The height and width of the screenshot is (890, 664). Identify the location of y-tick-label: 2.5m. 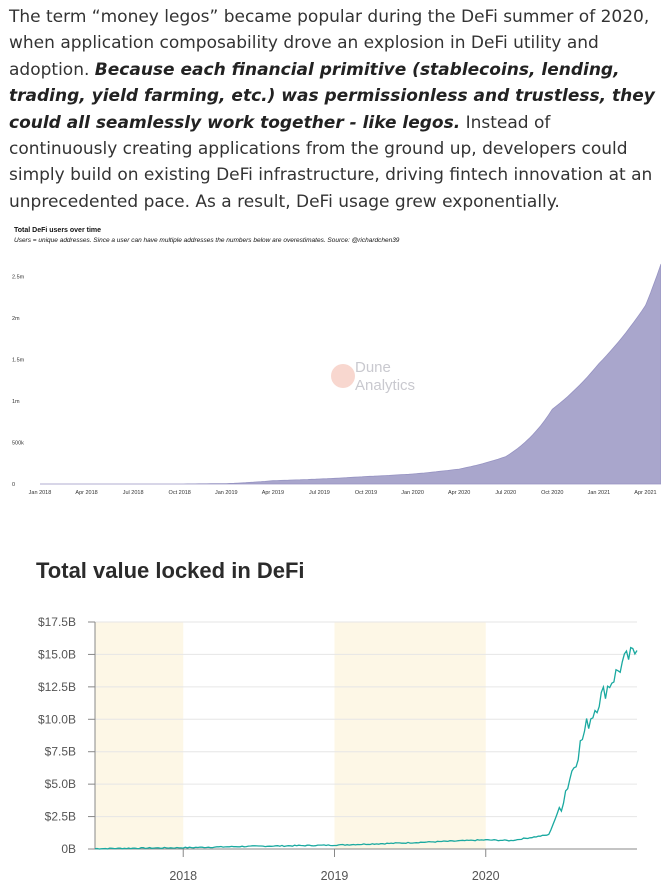
(18, 277).